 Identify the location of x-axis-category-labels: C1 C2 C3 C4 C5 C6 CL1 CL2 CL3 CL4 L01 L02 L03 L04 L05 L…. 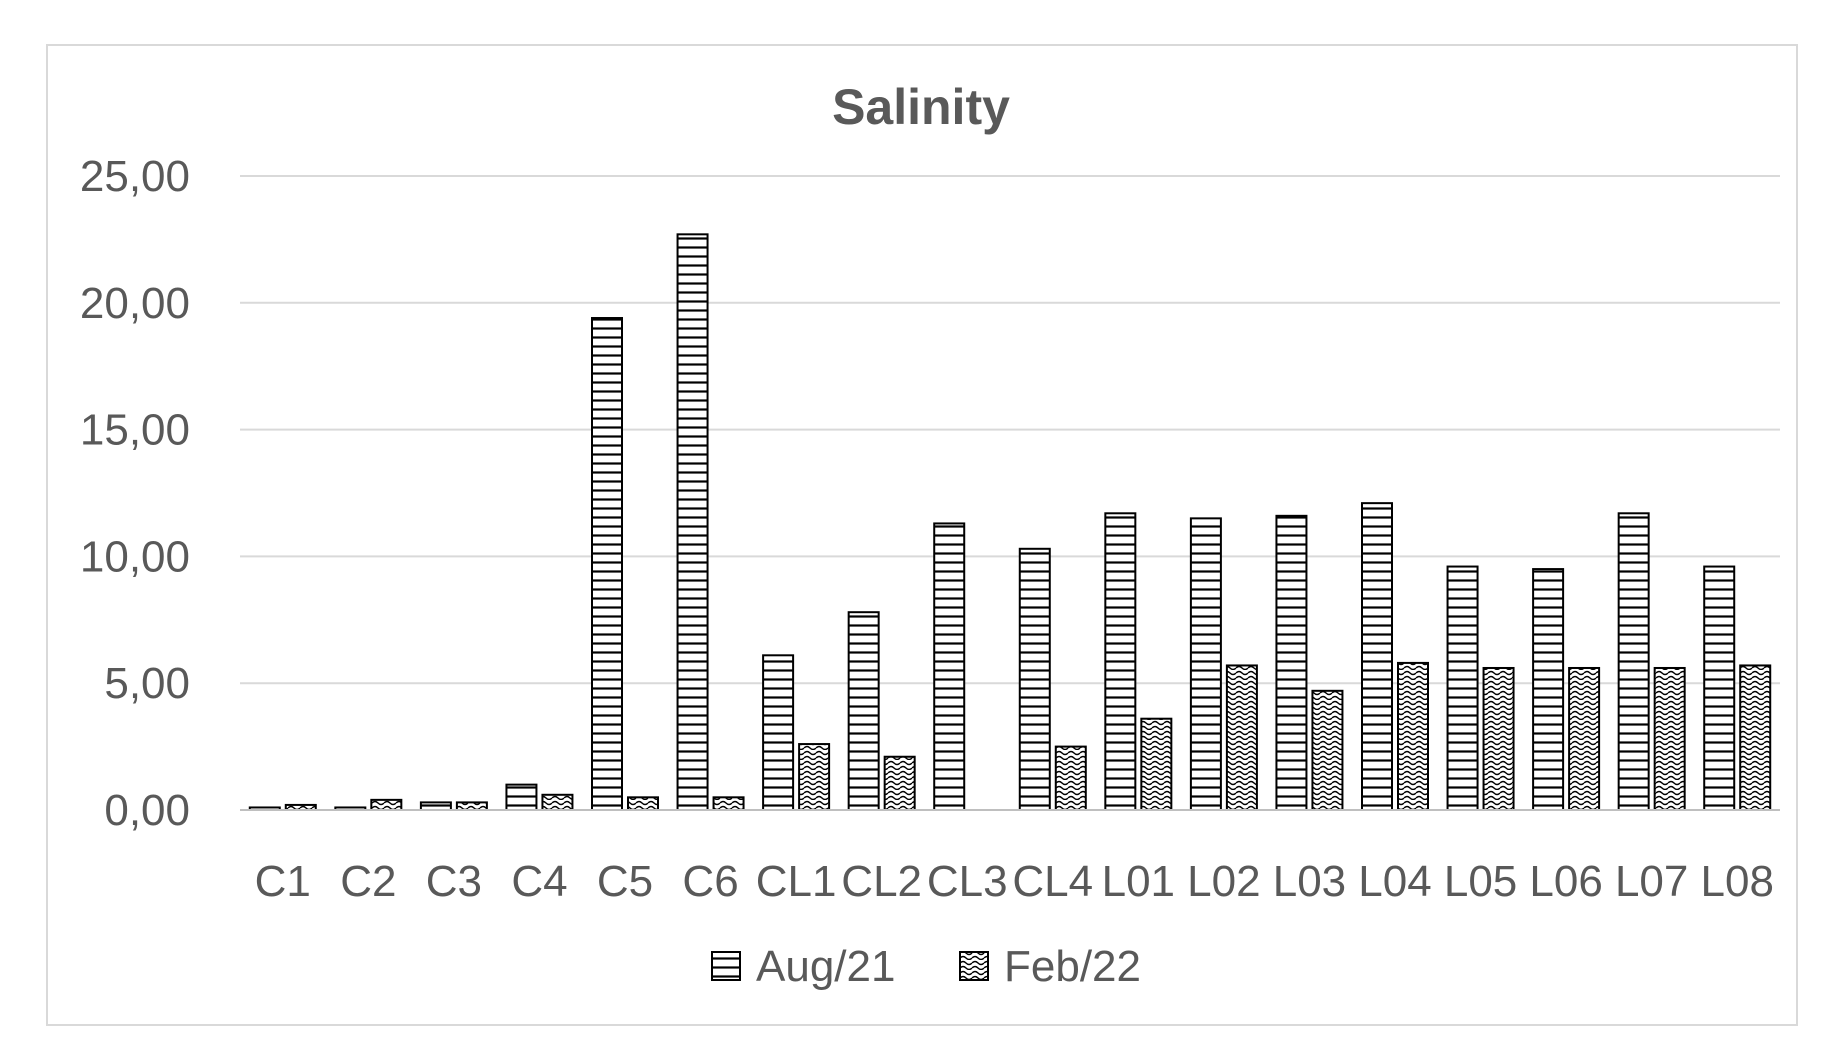
(1014, 881).